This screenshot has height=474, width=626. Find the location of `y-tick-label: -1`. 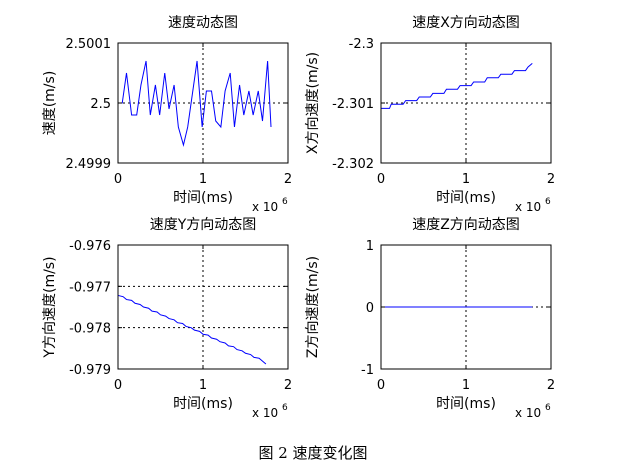

y-tick-label: -1 is located at coordinates (367, 370).